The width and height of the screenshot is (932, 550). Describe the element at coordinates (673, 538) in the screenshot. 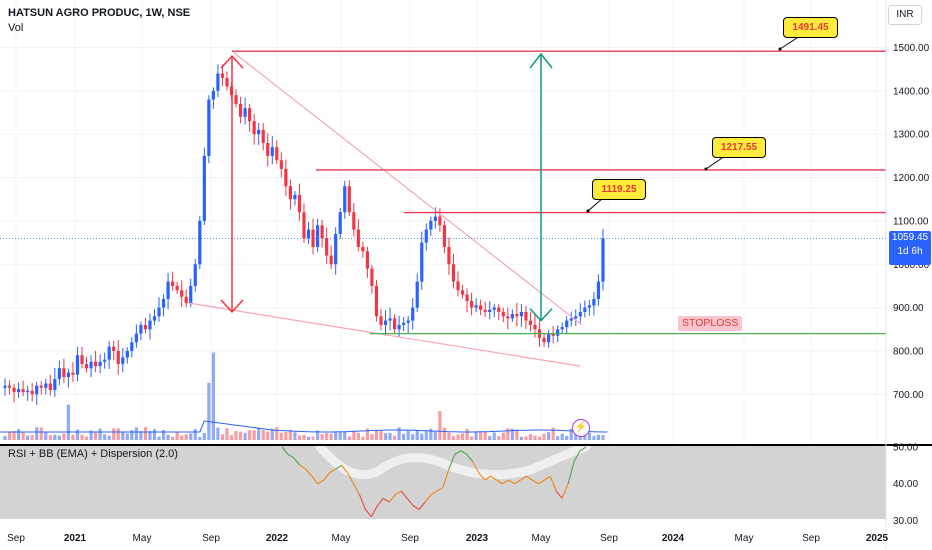

I see `time-tick-label: 2024` at that location.